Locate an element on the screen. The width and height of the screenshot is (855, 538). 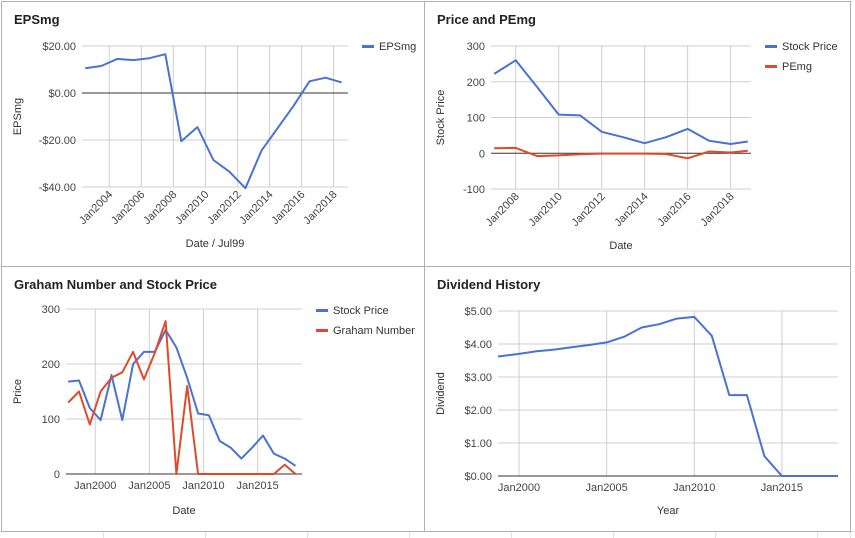
y-axis-title: Dividend is located at coordinates (441, 393).